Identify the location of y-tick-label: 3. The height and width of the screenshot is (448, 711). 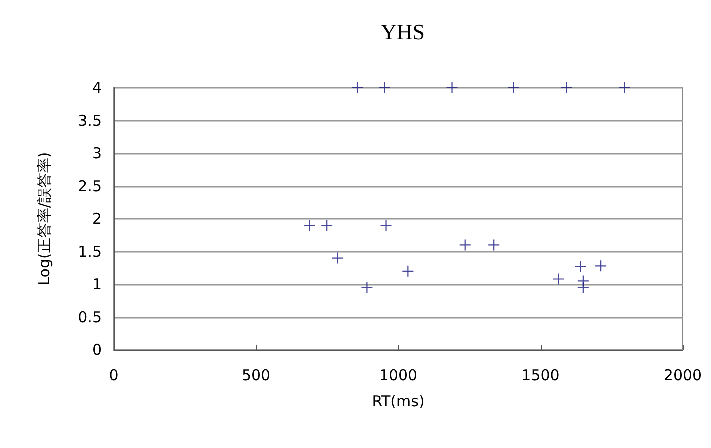
(97, 153).